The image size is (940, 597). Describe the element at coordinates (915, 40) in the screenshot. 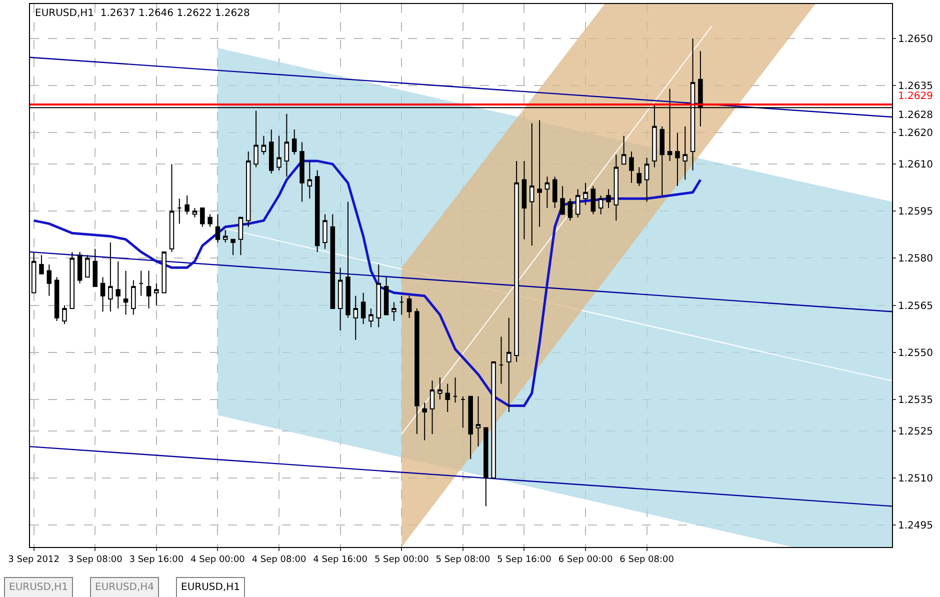

I see `y-tick-label: 1.2650` at that location.